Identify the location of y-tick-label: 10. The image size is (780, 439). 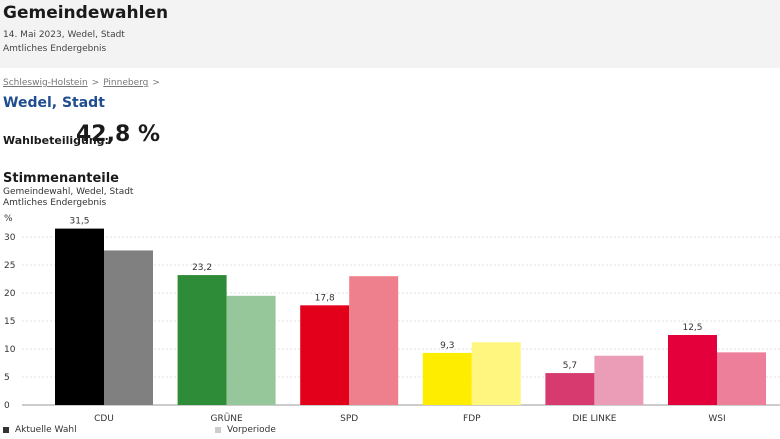
(10, 350).